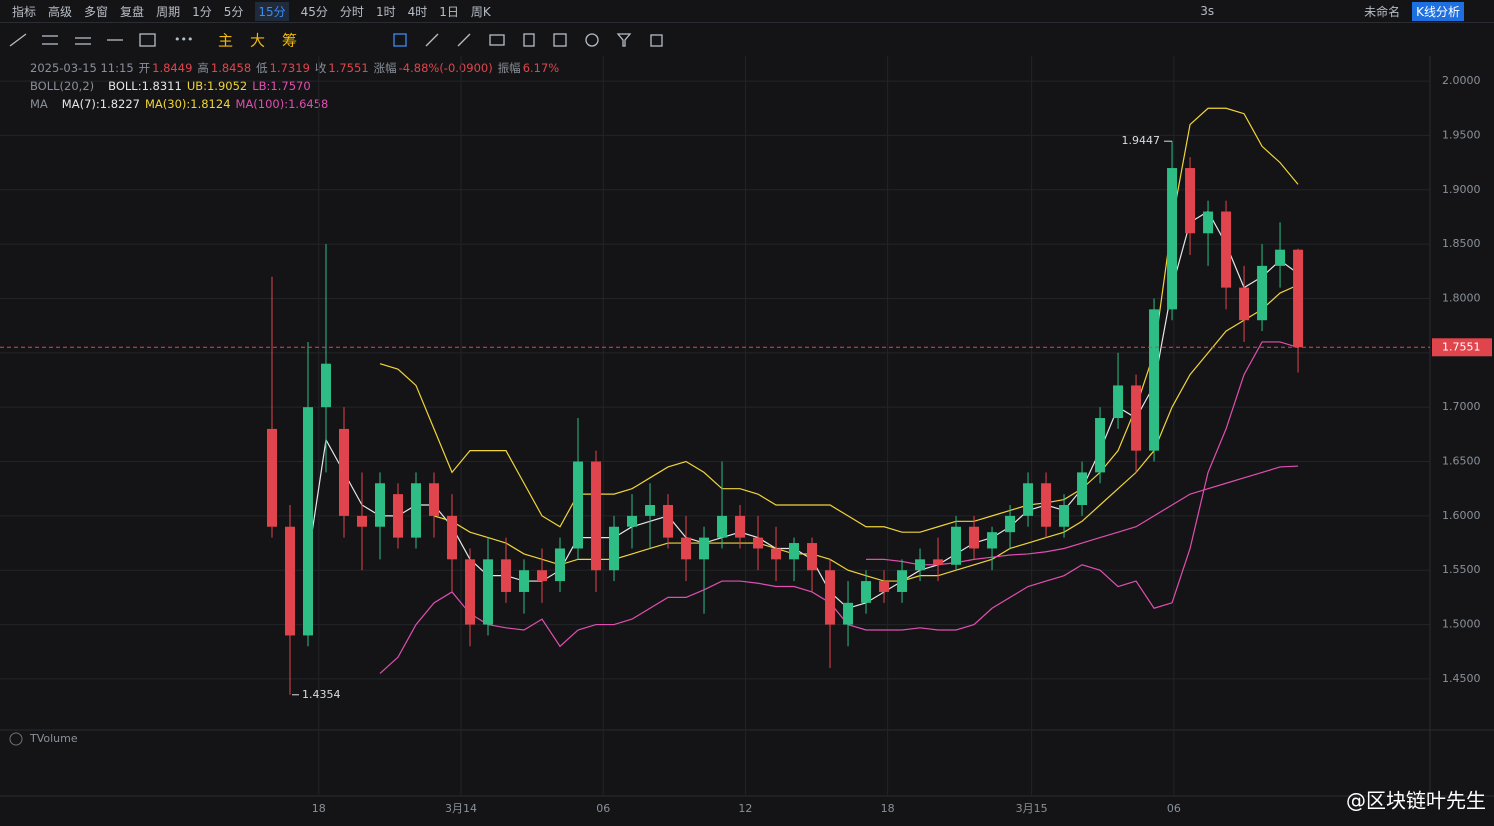  Describe the element at coordinates (257, 41) in the screenshot. I see `indicator-tool: 大` at that location.